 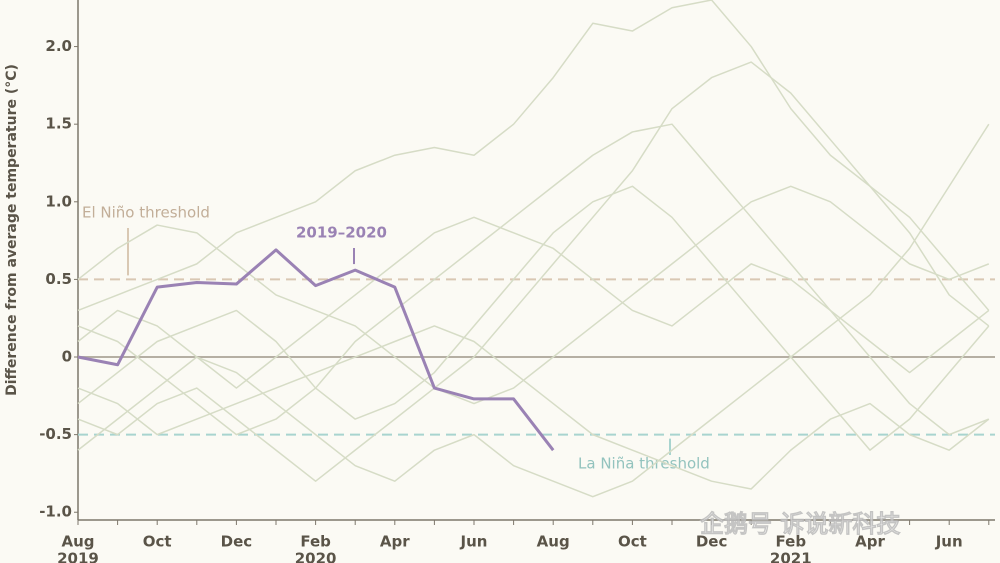 What do you see at coordinates (55, 512) in the screenshot?
I see `y-tick-label: -1.0` at bounding box center [55, 512].